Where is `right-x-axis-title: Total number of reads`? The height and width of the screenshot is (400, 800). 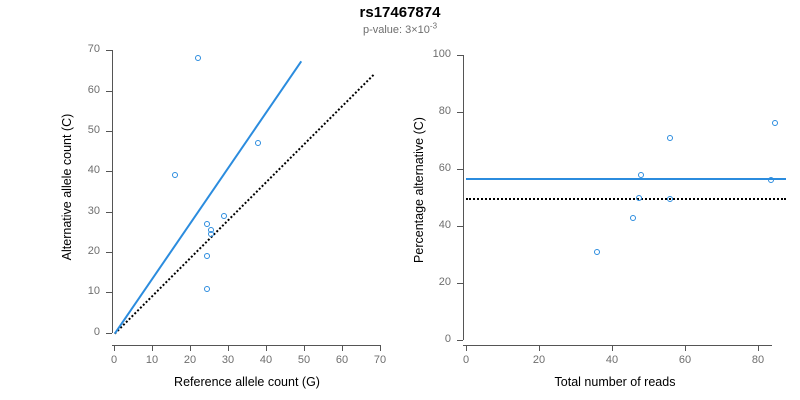 right-x-axis-title: Total number of reads is located at coordinates (615, 382).